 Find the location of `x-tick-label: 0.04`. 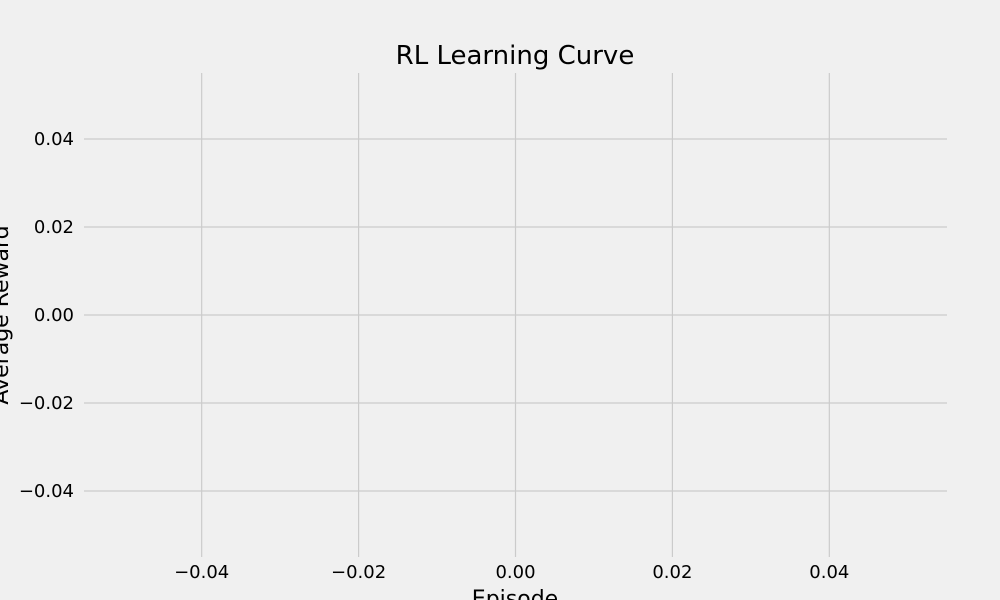

x-tick-label: 0.04 is located at coordinates (829, 572).